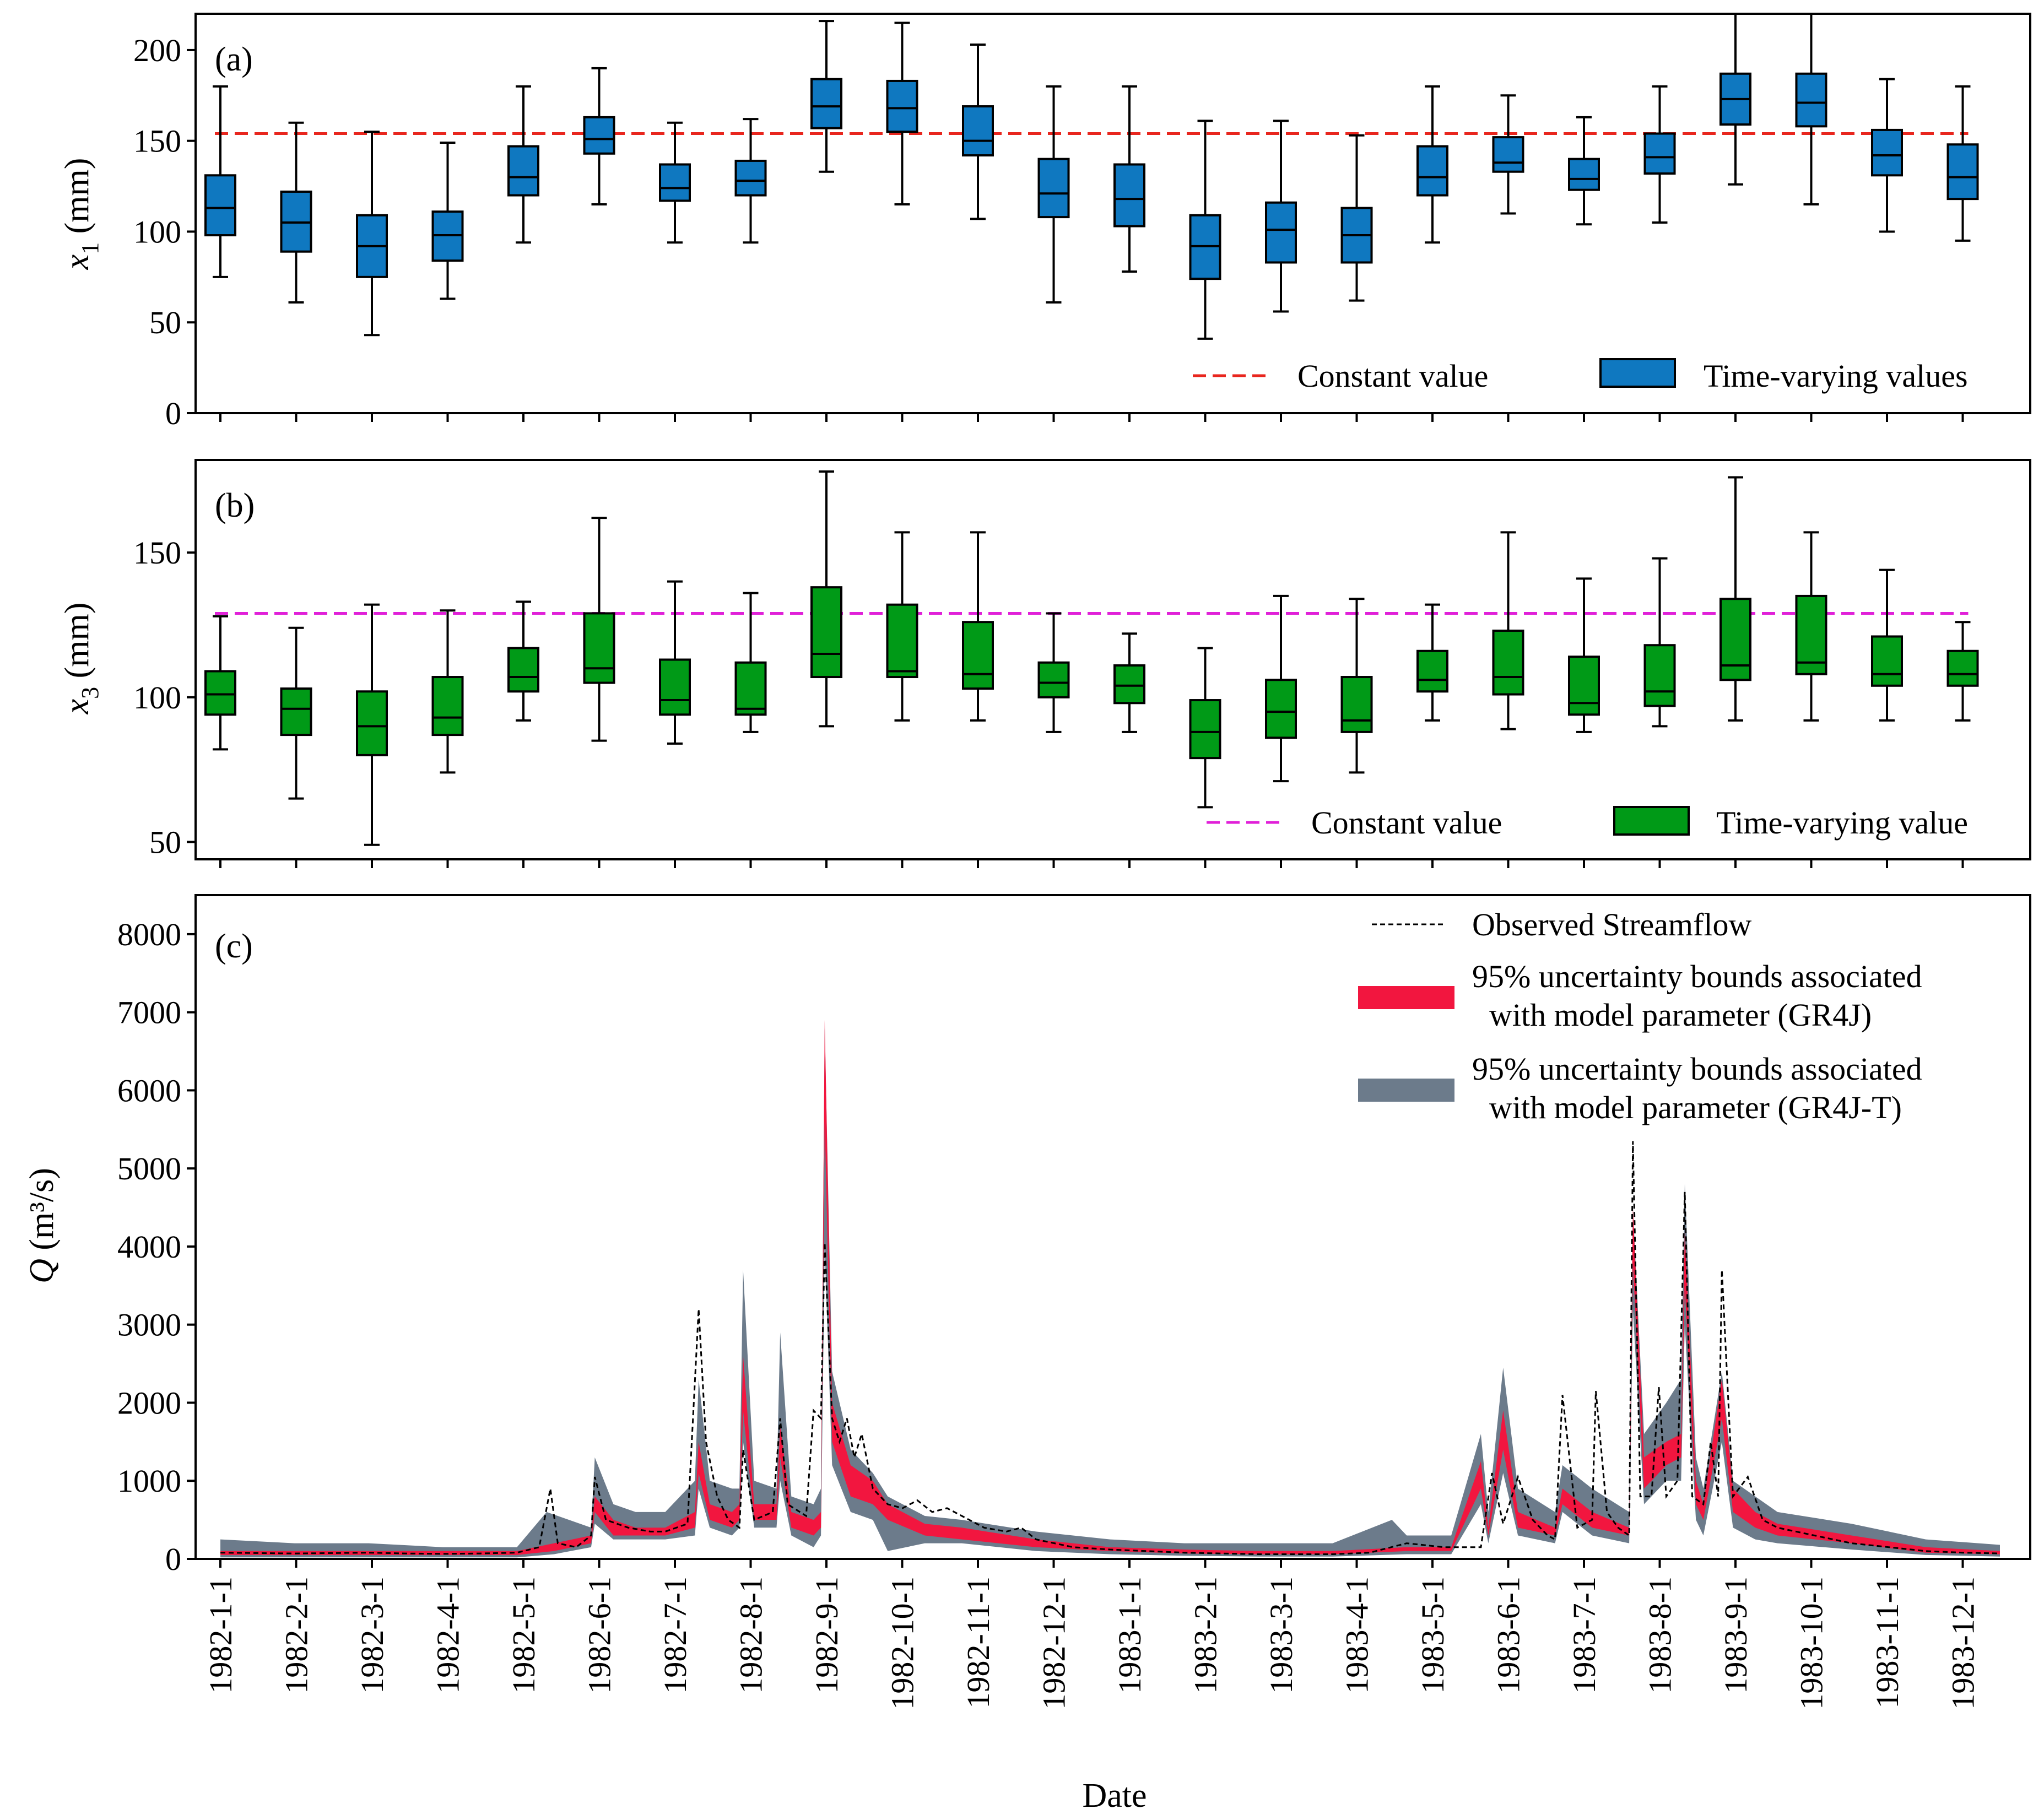 This screenshot has height=1820, width=2044. Describe the element at coordinates (1091, 863) in the screenshot. I see `panel-b-x-ticks` at that location.